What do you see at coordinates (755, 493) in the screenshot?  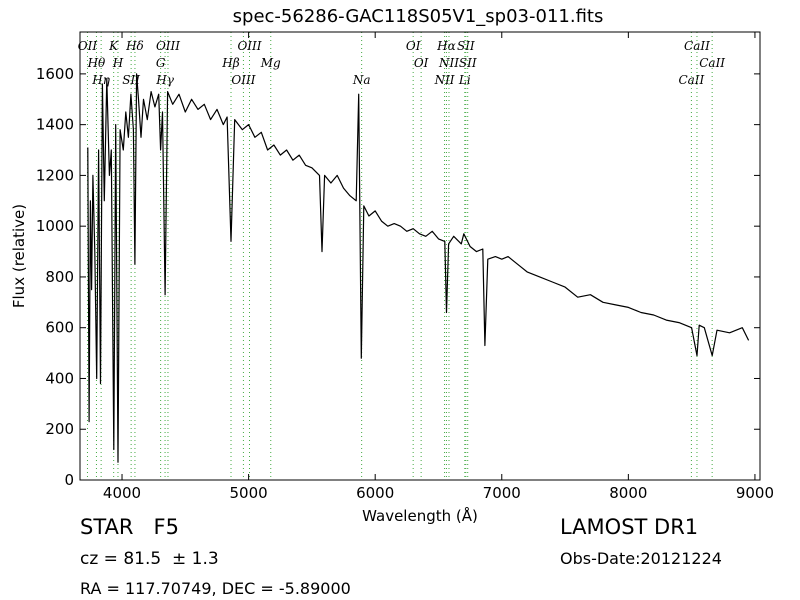 I see `x-tick-label: 9000` at bounding box center [755, 493].